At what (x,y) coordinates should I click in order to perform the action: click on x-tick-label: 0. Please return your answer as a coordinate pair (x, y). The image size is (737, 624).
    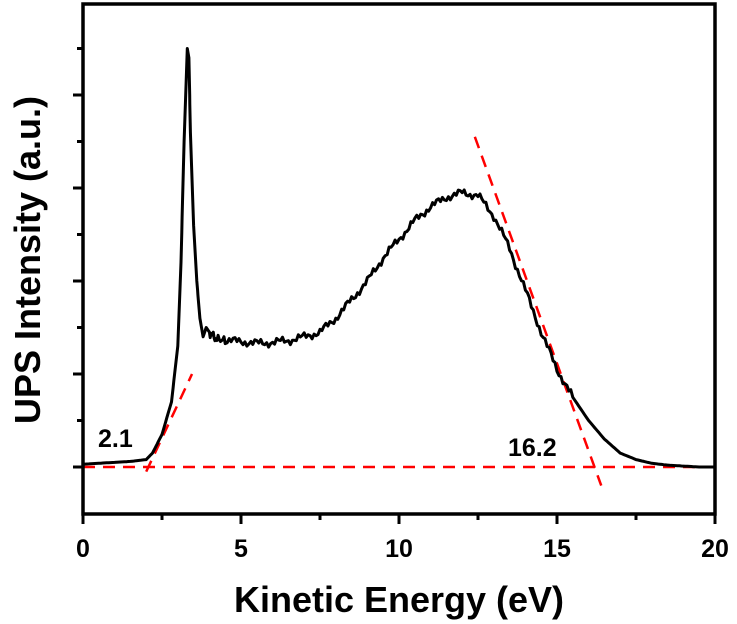
    Looking at the image, I should click on (83, 549).